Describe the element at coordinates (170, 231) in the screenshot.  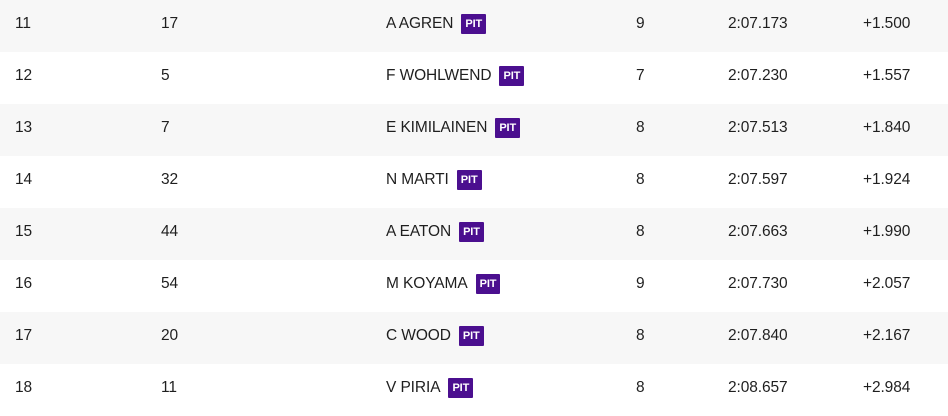
I see `car-number-cell: 44` at that location.